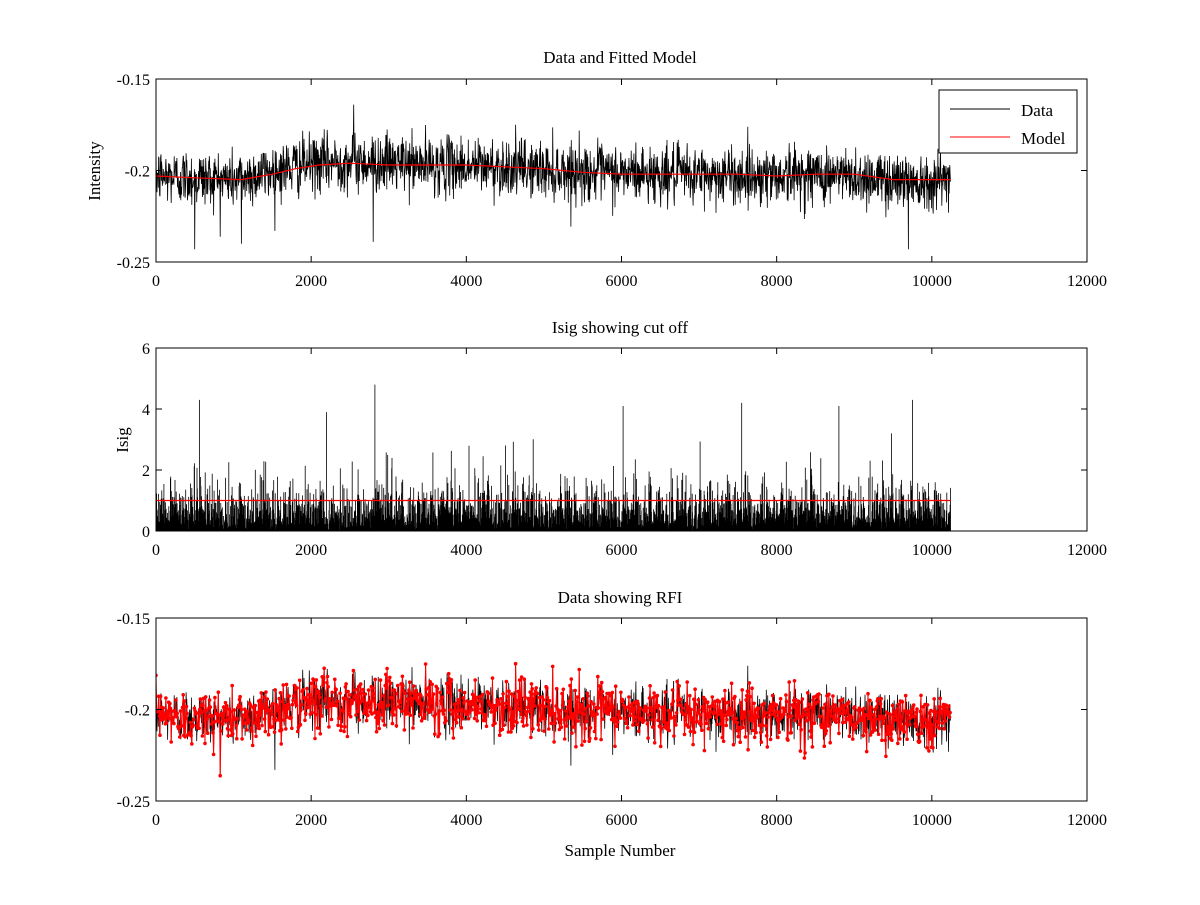 The height and width of the screenshot is (905, 1200). What do you see at coordinates (1087, 550) in the screenshot?
I see `x-tick-label: 12000` at bounding box center [1087, 550].